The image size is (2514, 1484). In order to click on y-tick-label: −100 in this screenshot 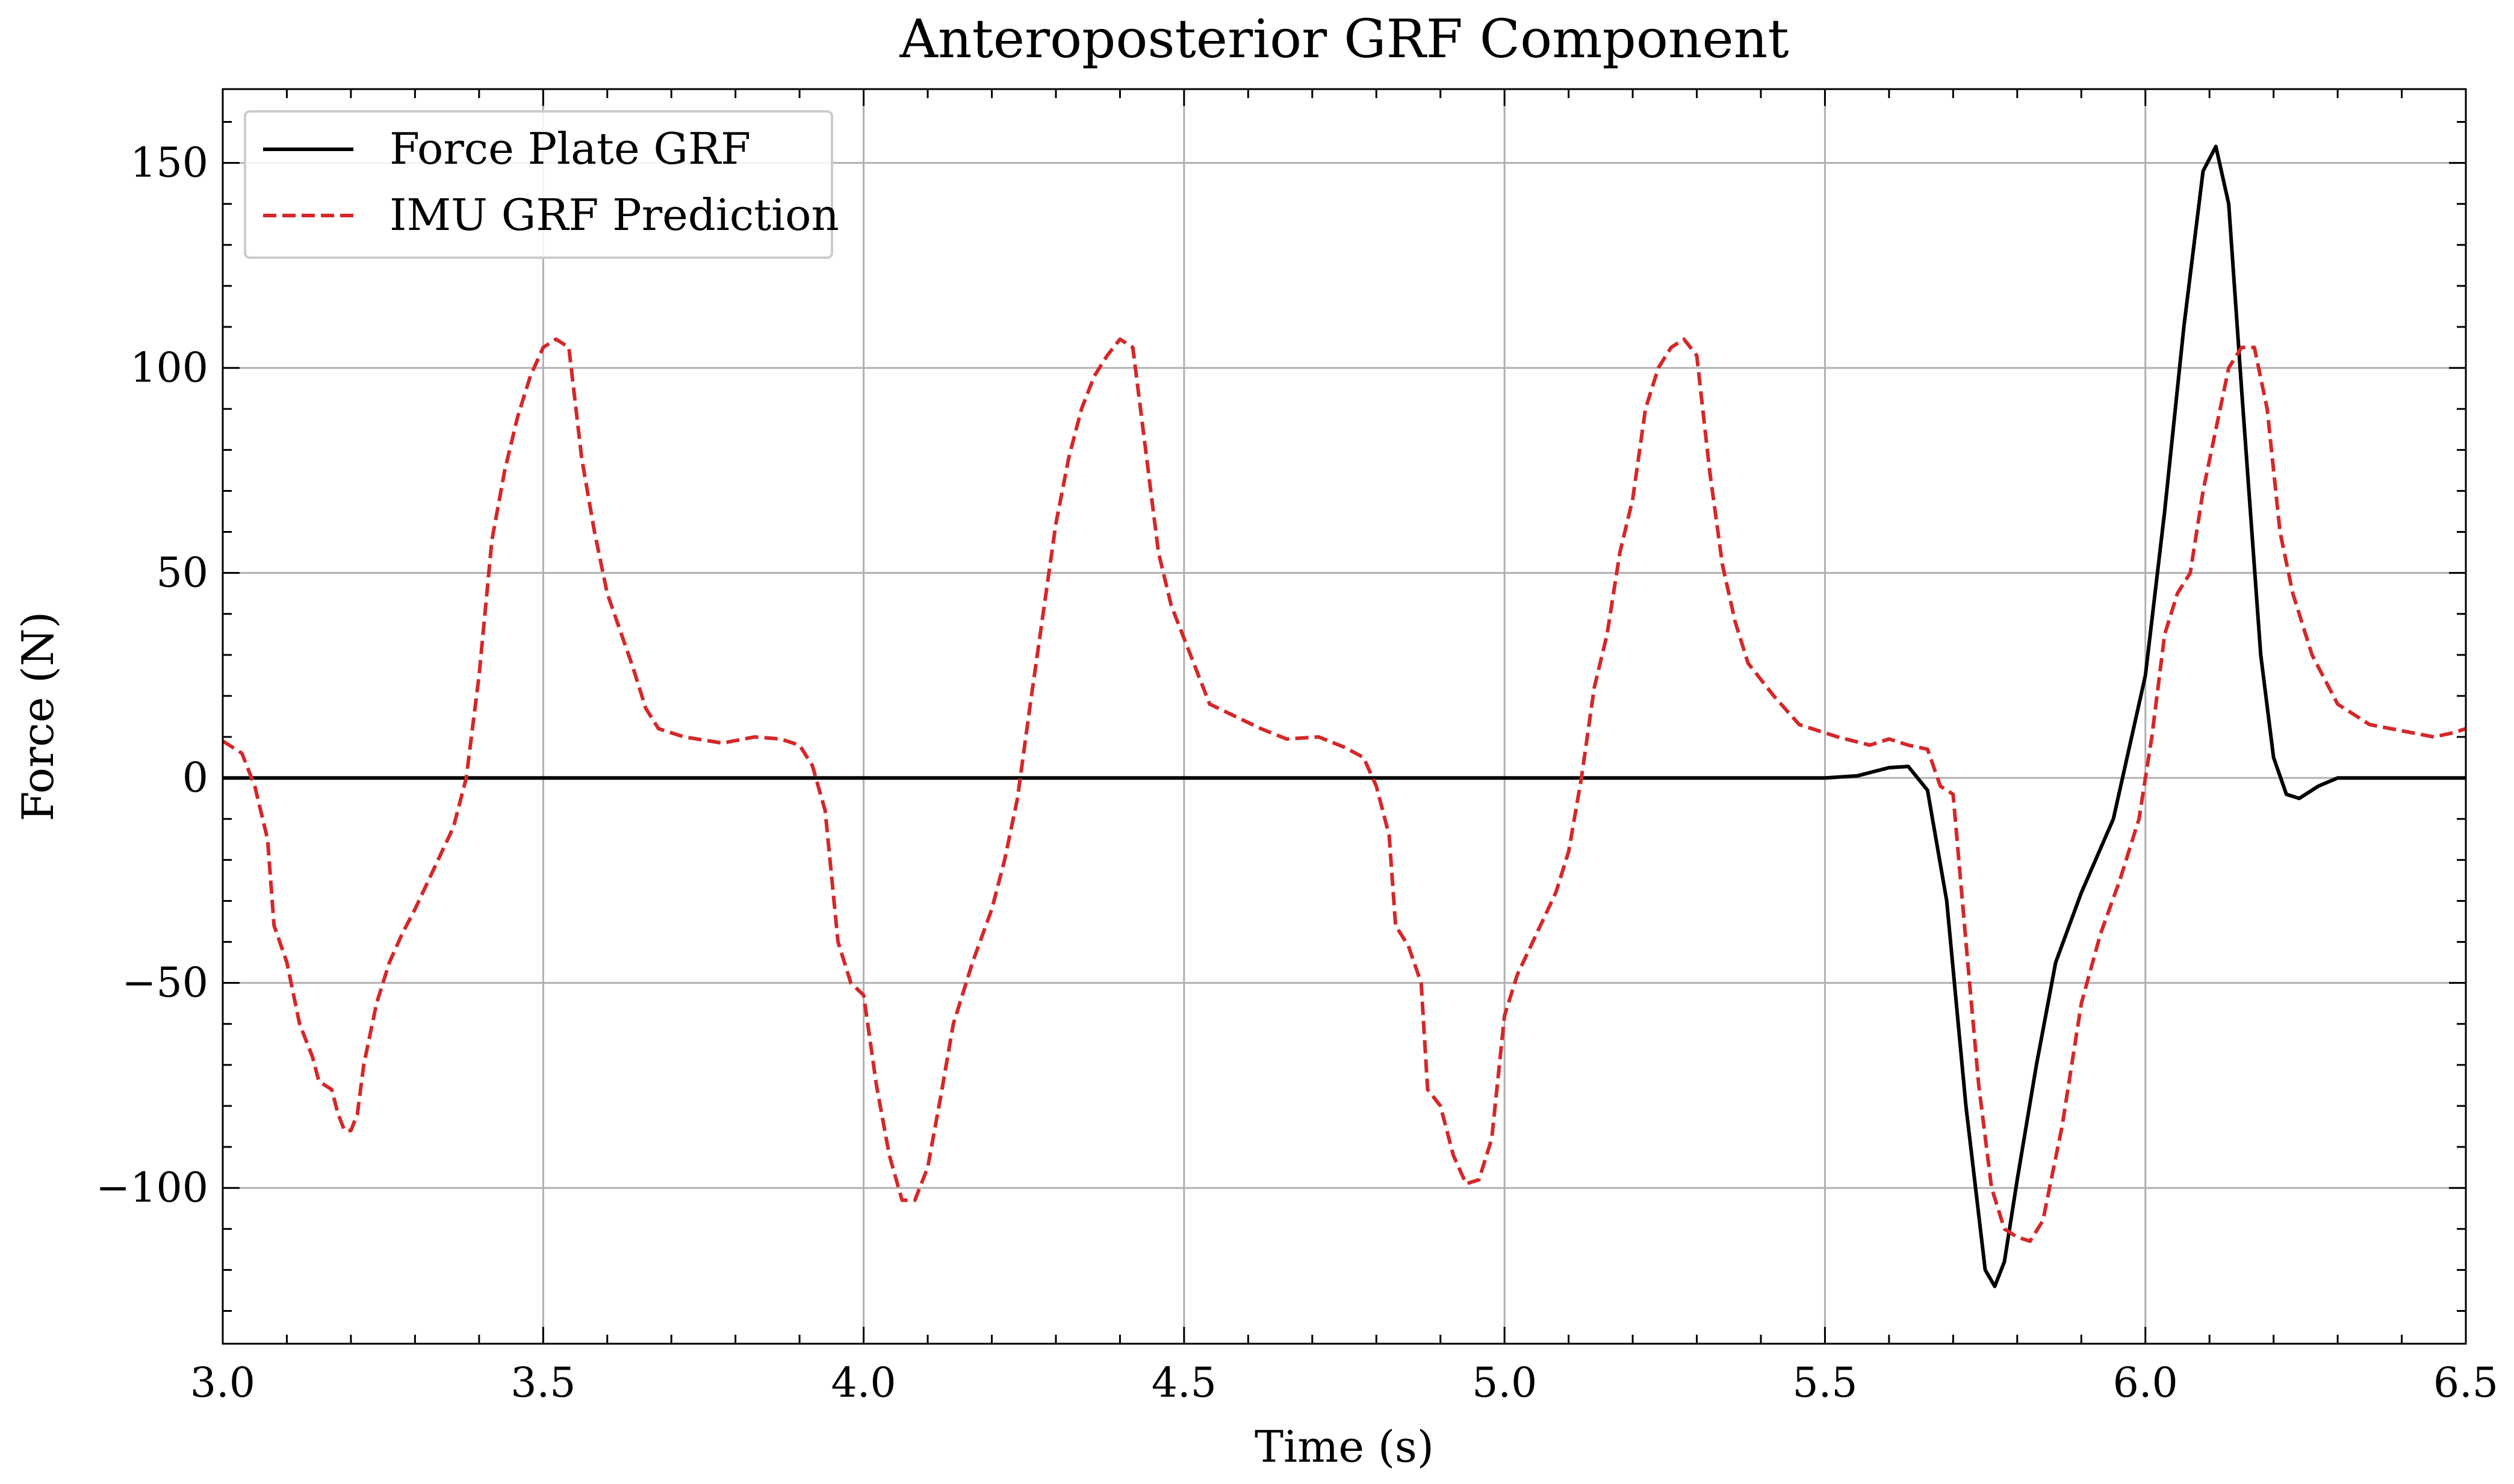, I will do `click(152, 1188)`.